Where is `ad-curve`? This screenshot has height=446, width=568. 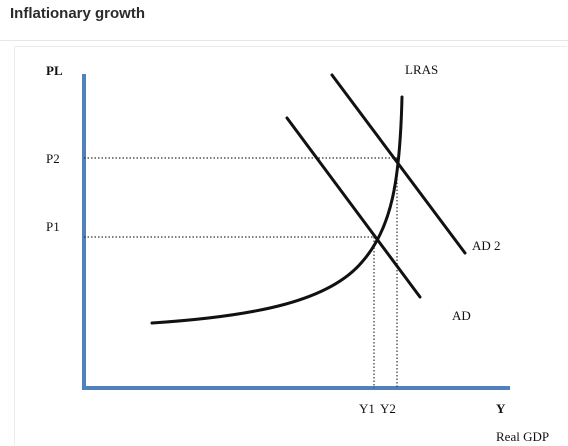 ad-curve is located at coordinates (353, 207).